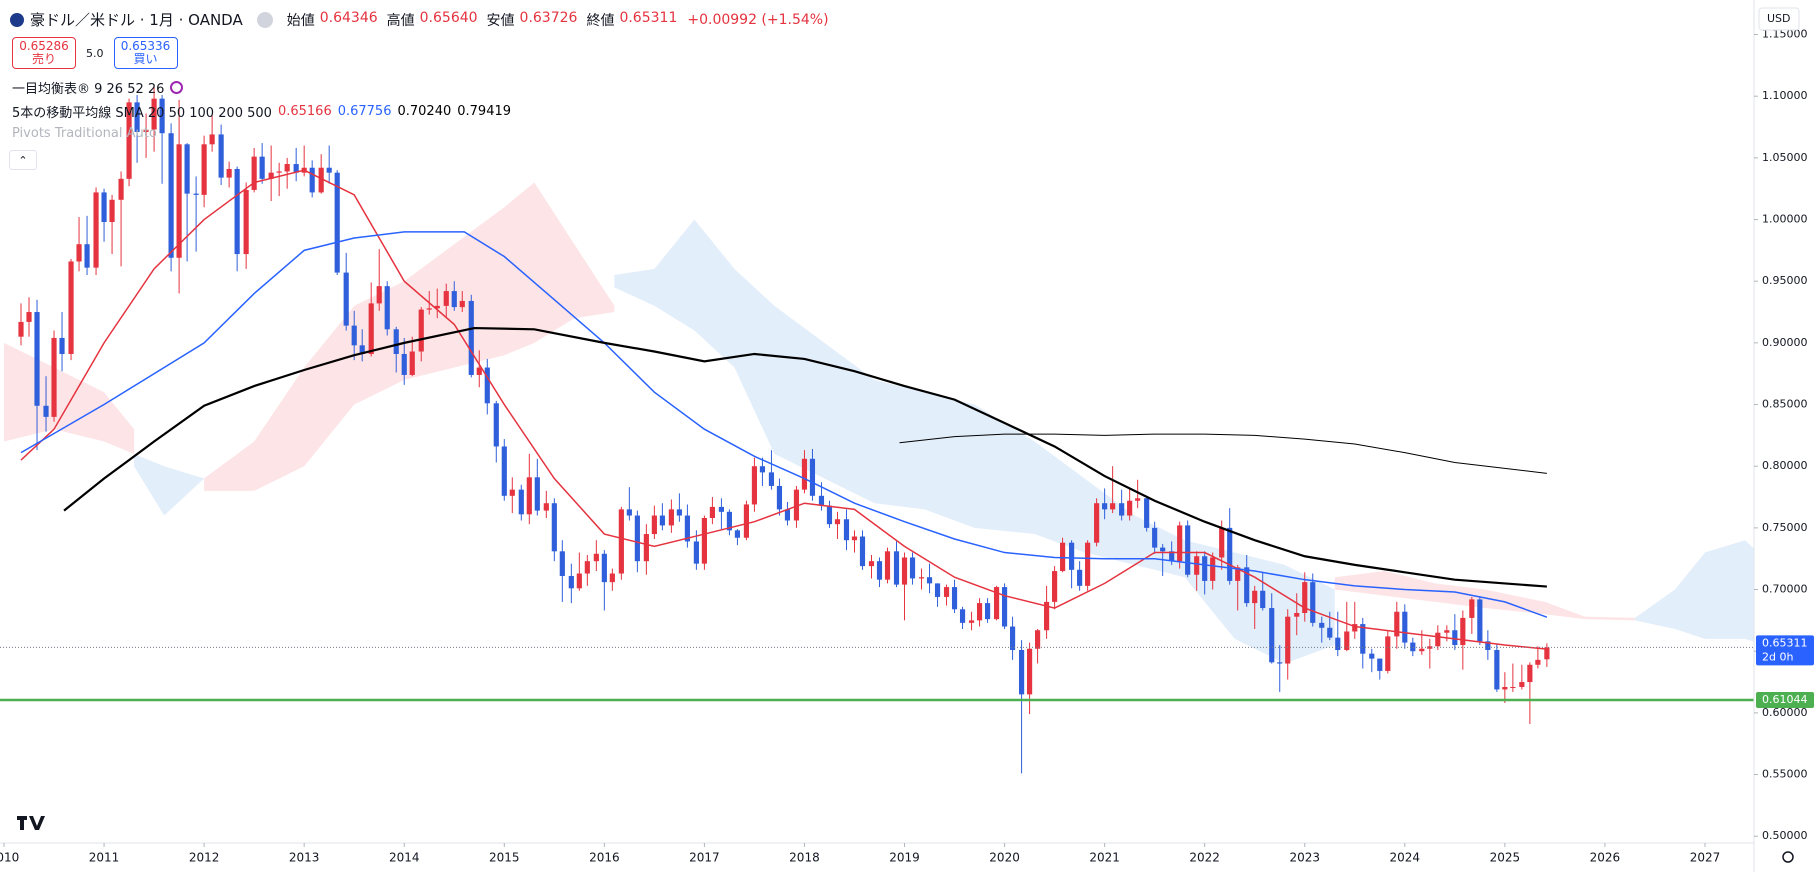  What do you see at coordinates (1785, 404) in the screenshot?
I see `y-tick-label: 0.85000` at bounding box center [1785, 404].